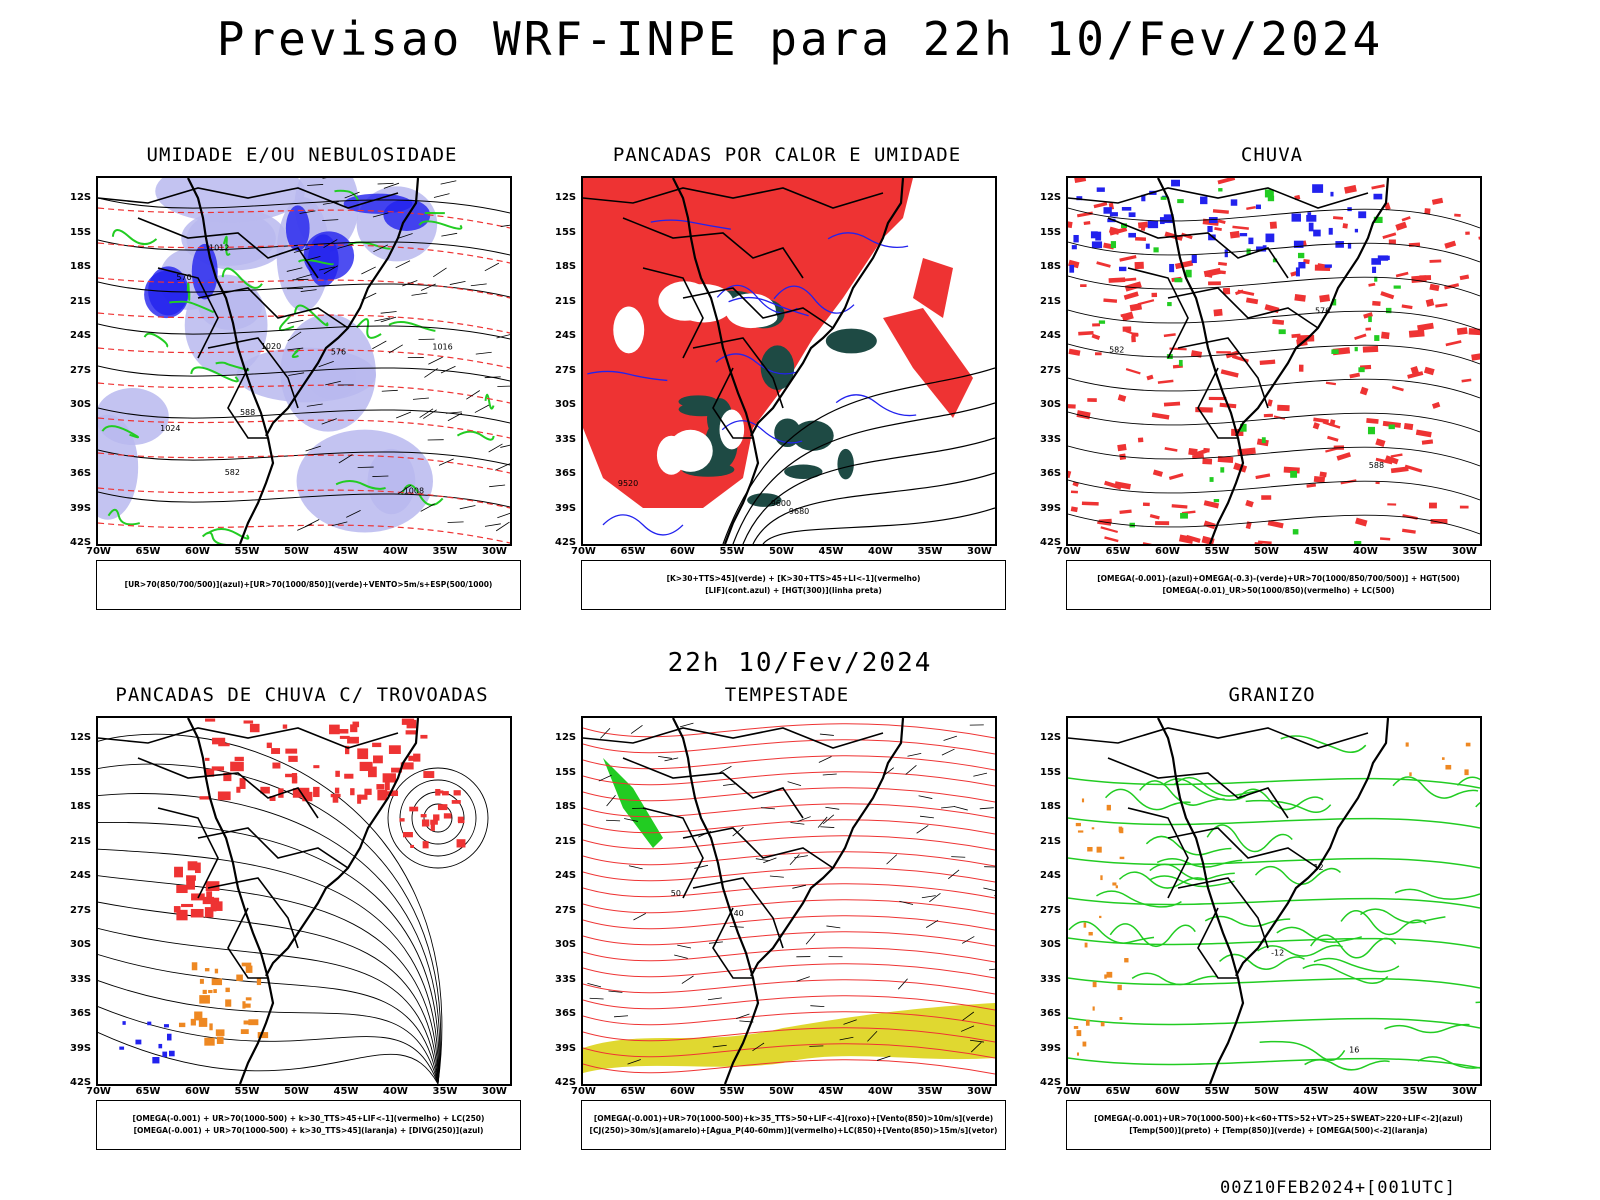 This screenshot has width=1600, height=1200. I want to click on contour-label: 9520, so click(628, 483).